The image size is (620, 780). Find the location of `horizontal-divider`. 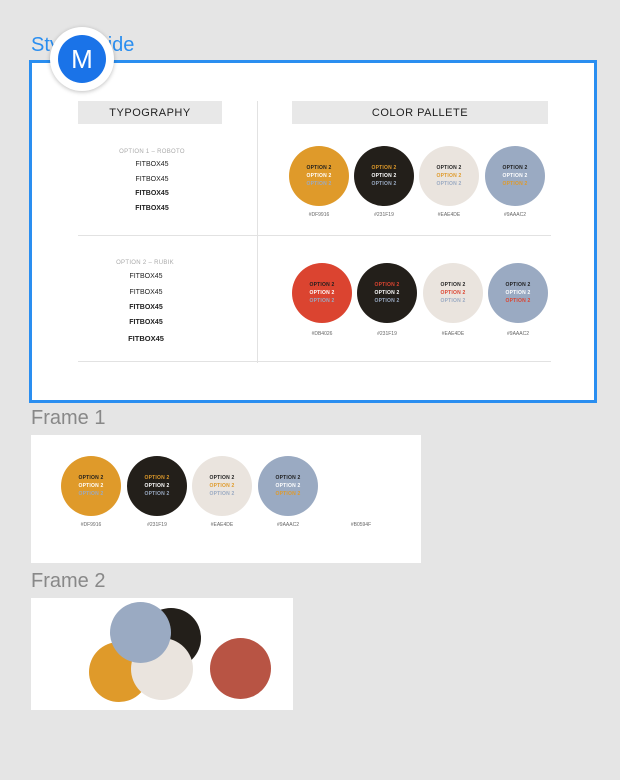

horizontal-divider is located at coordinates (314, 235).